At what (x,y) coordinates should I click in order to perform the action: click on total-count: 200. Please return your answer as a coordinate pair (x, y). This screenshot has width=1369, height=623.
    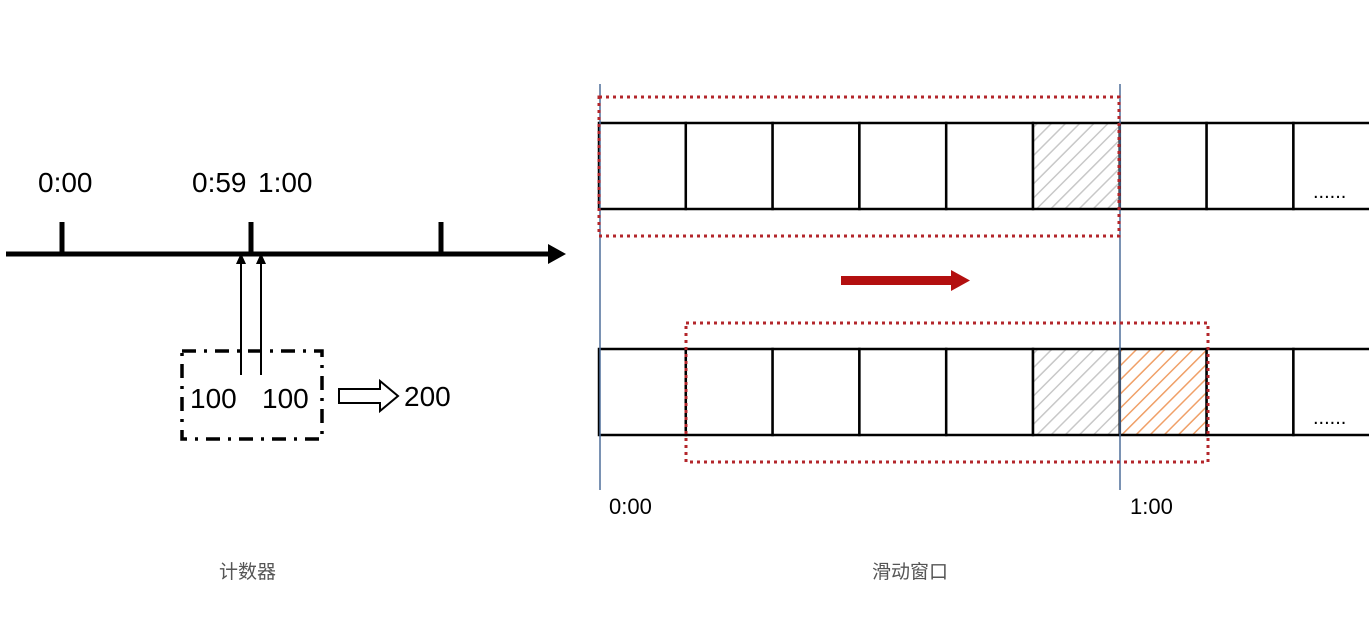
    Looking at the image, I should click on (427, 396).